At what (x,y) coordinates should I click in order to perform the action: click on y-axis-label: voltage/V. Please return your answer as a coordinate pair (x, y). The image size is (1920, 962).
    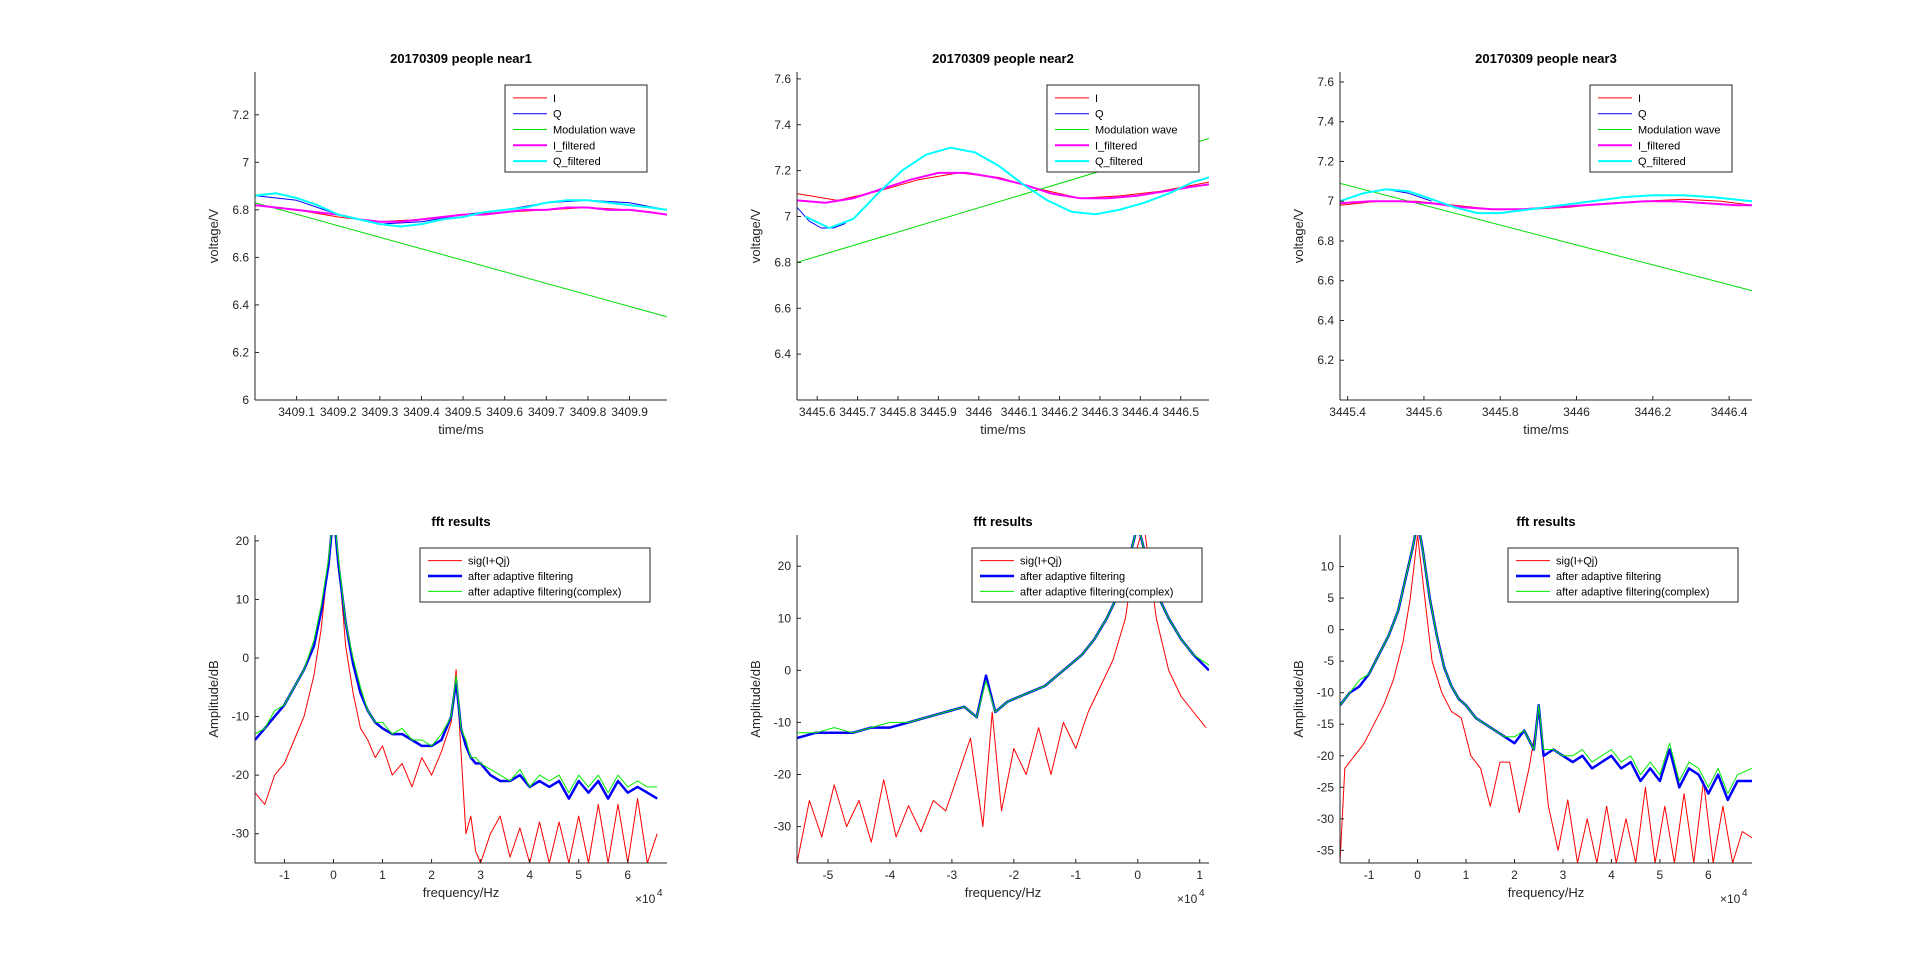
    Looking at the image, I should click on (213, 236).